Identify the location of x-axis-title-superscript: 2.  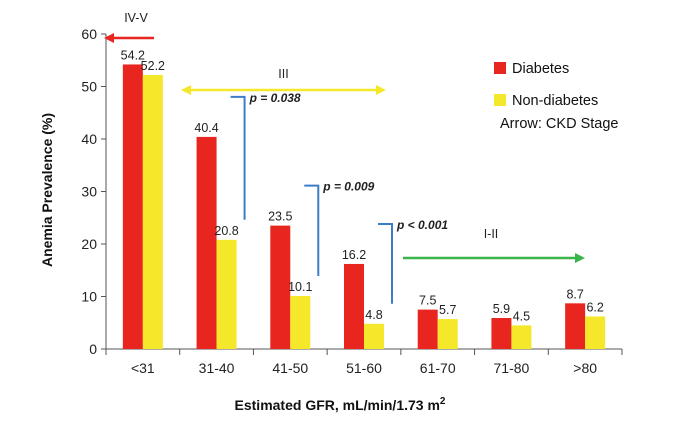
(443, 401).